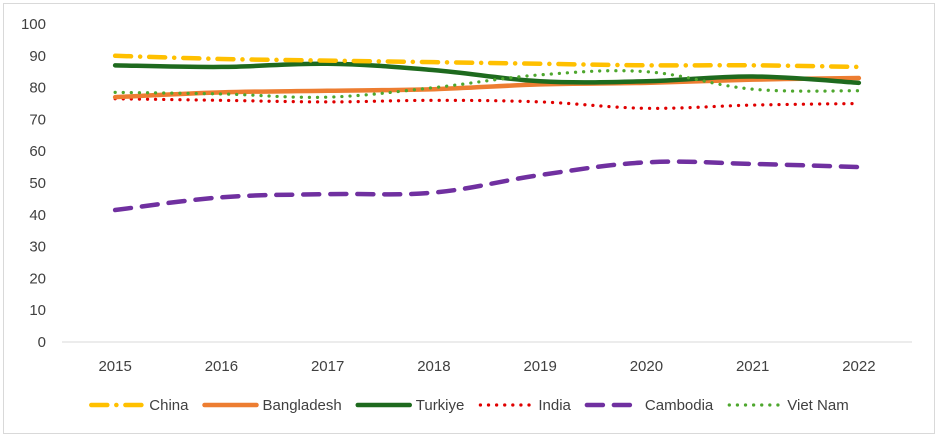 The height and width of the screenshot is (439, 940). Describe the element at coordinates (433, 366) in the screenshot. I see `x-tick-label: 2018` at that location.